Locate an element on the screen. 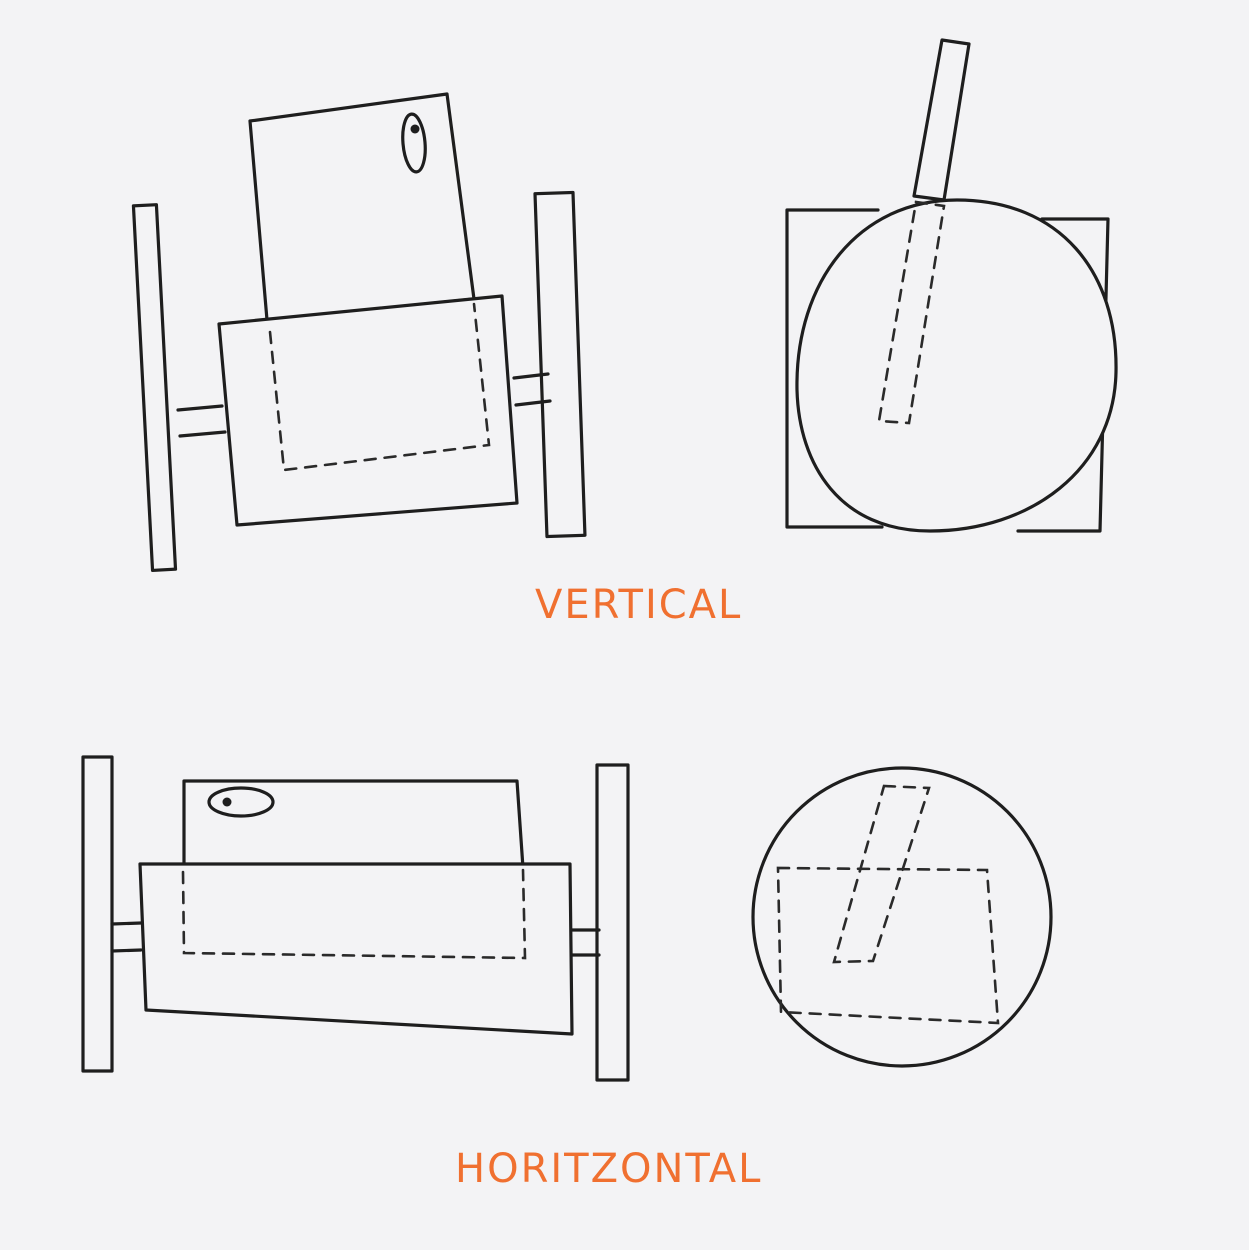 The image size is (1249, 1250). vertical-body is located at coordinates (368, 410).